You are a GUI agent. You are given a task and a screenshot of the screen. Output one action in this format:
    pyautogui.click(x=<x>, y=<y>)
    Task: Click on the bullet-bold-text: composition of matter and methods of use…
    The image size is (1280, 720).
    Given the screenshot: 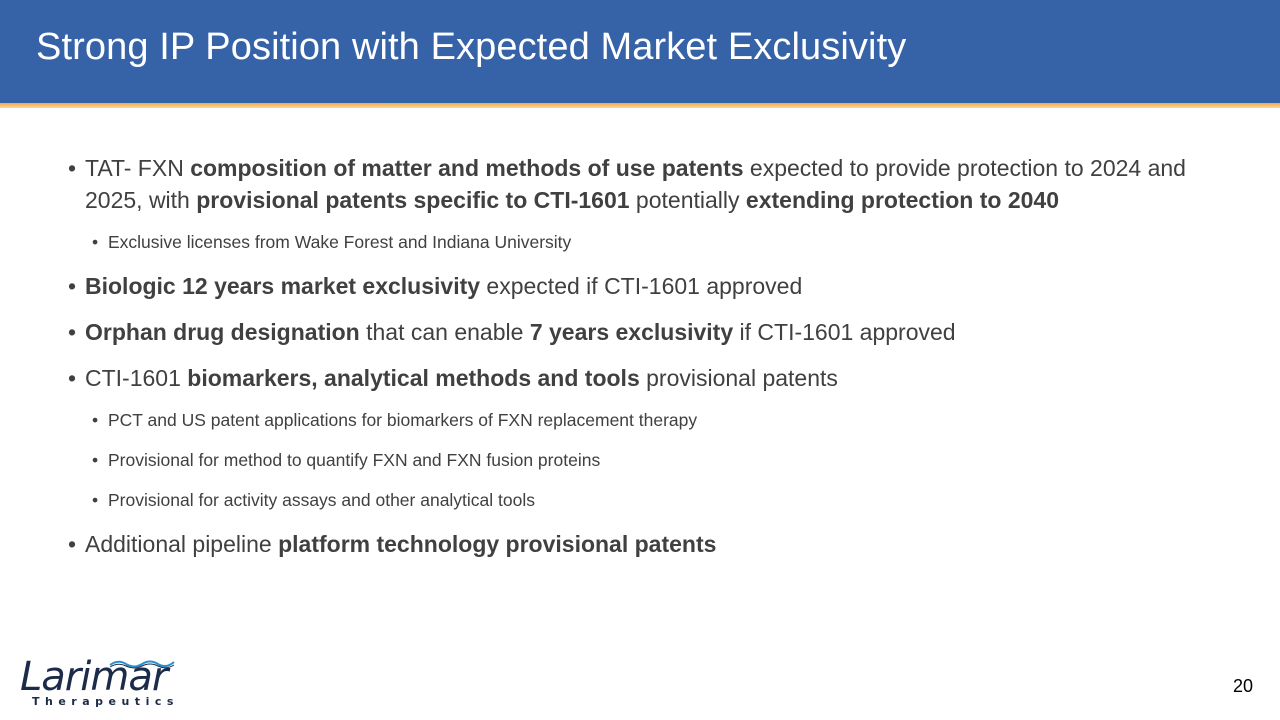 What is the action you would take?
    pyautogui.click(x=467, y=168)
    